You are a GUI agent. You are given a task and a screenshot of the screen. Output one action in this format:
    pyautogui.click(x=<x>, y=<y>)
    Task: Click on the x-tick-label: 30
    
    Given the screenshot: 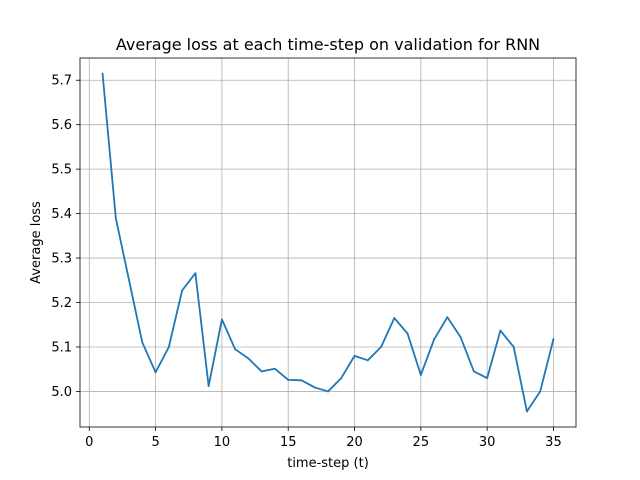 What is the action you would take?
    pyautogui.click(x=487, y=442)
    